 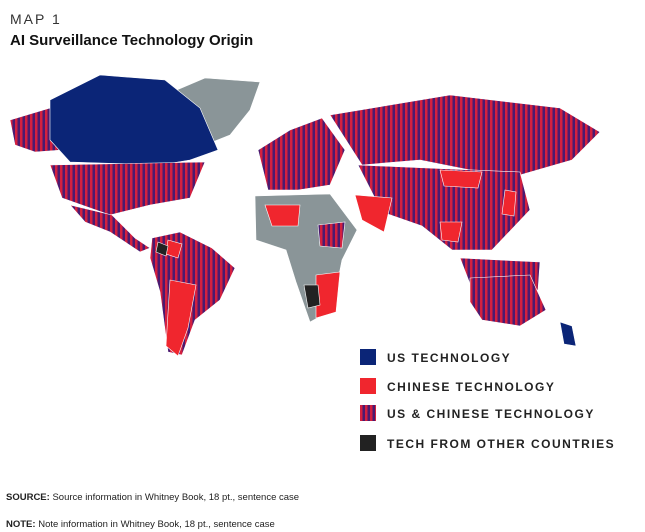 What do you see at coordinates (36, 19) in the screenshot?
I see `map-kicker: MAP 1` at bounding box center [36, 19].